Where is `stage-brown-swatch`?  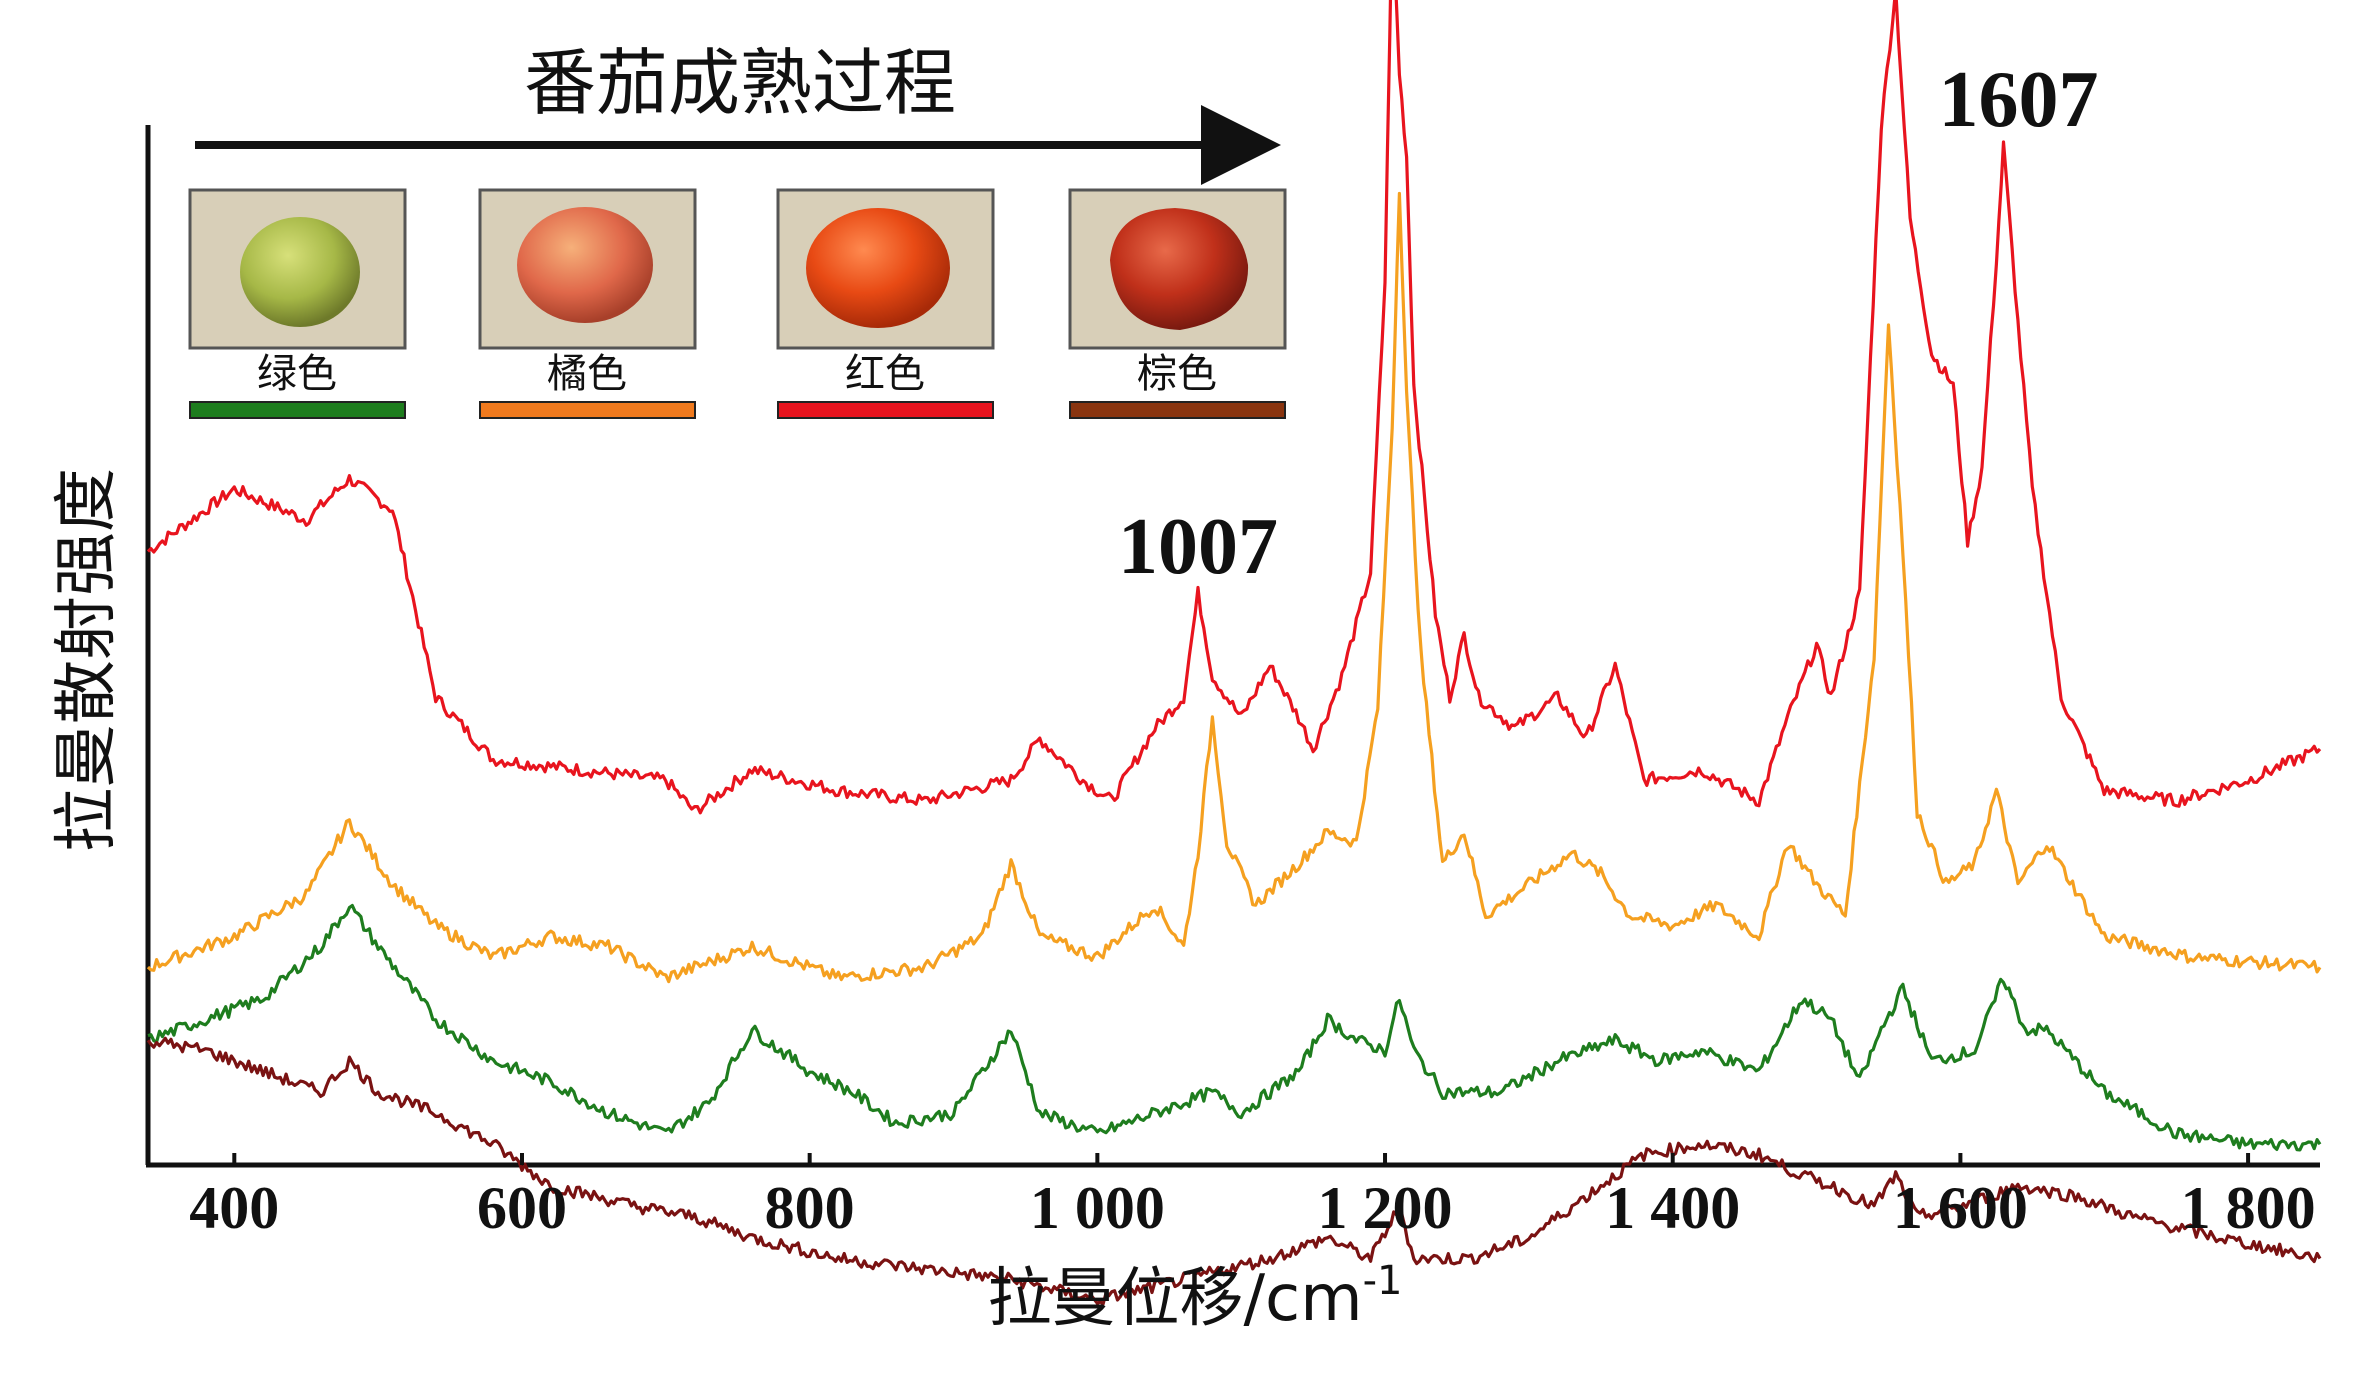
stage-brown-swatch is located at coordinates (1177, 410).